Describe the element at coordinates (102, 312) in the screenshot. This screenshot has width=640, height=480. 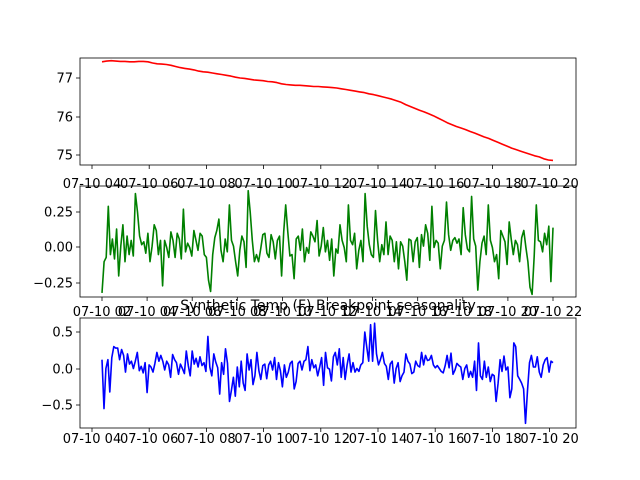
I see `x-tick-label: 07-10 02` at that location.